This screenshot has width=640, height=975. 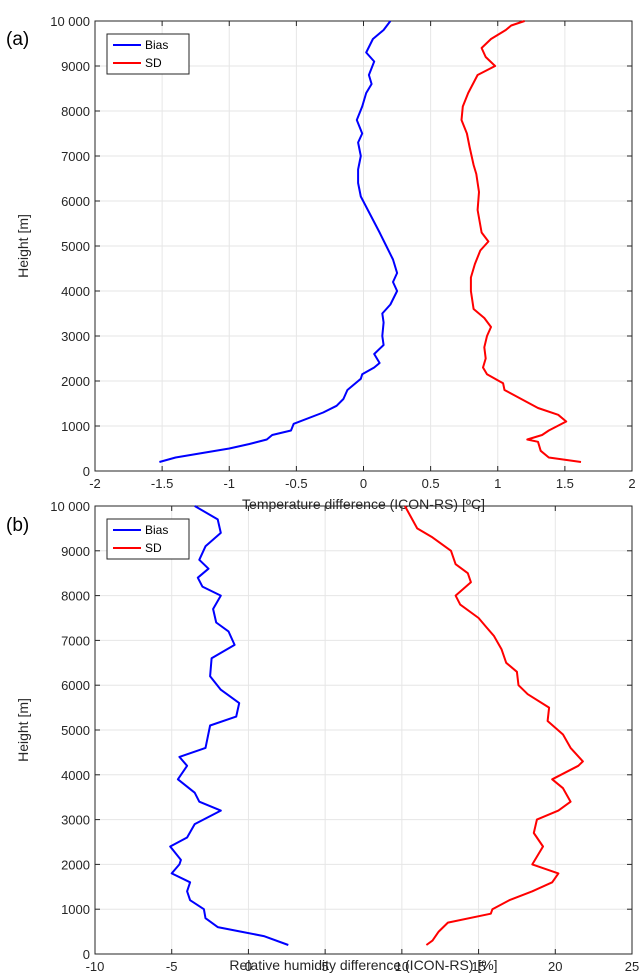 I want to click on x-tick-label: -10, so click(x=95, y=966).